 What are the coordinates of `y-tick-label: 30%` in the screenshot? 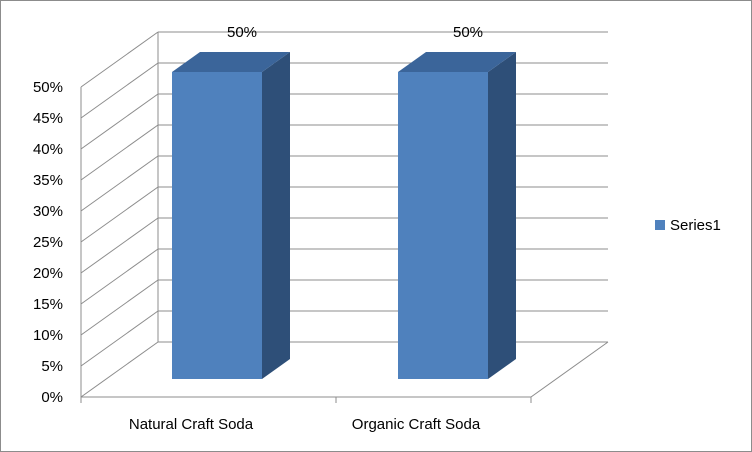 It's located at (48, 211).